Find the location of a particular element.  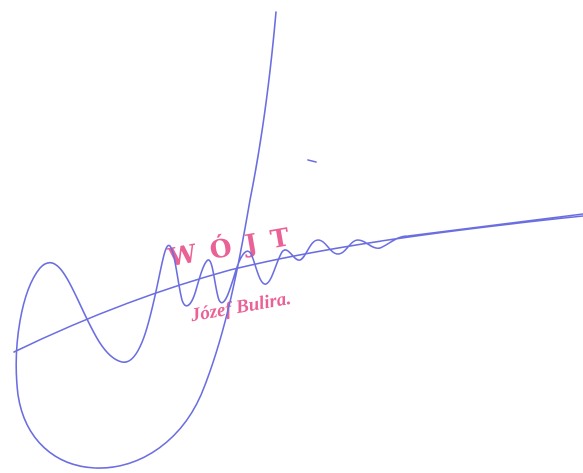

stamp-name: Józef Bulira. is located at coordinates (240, 307).